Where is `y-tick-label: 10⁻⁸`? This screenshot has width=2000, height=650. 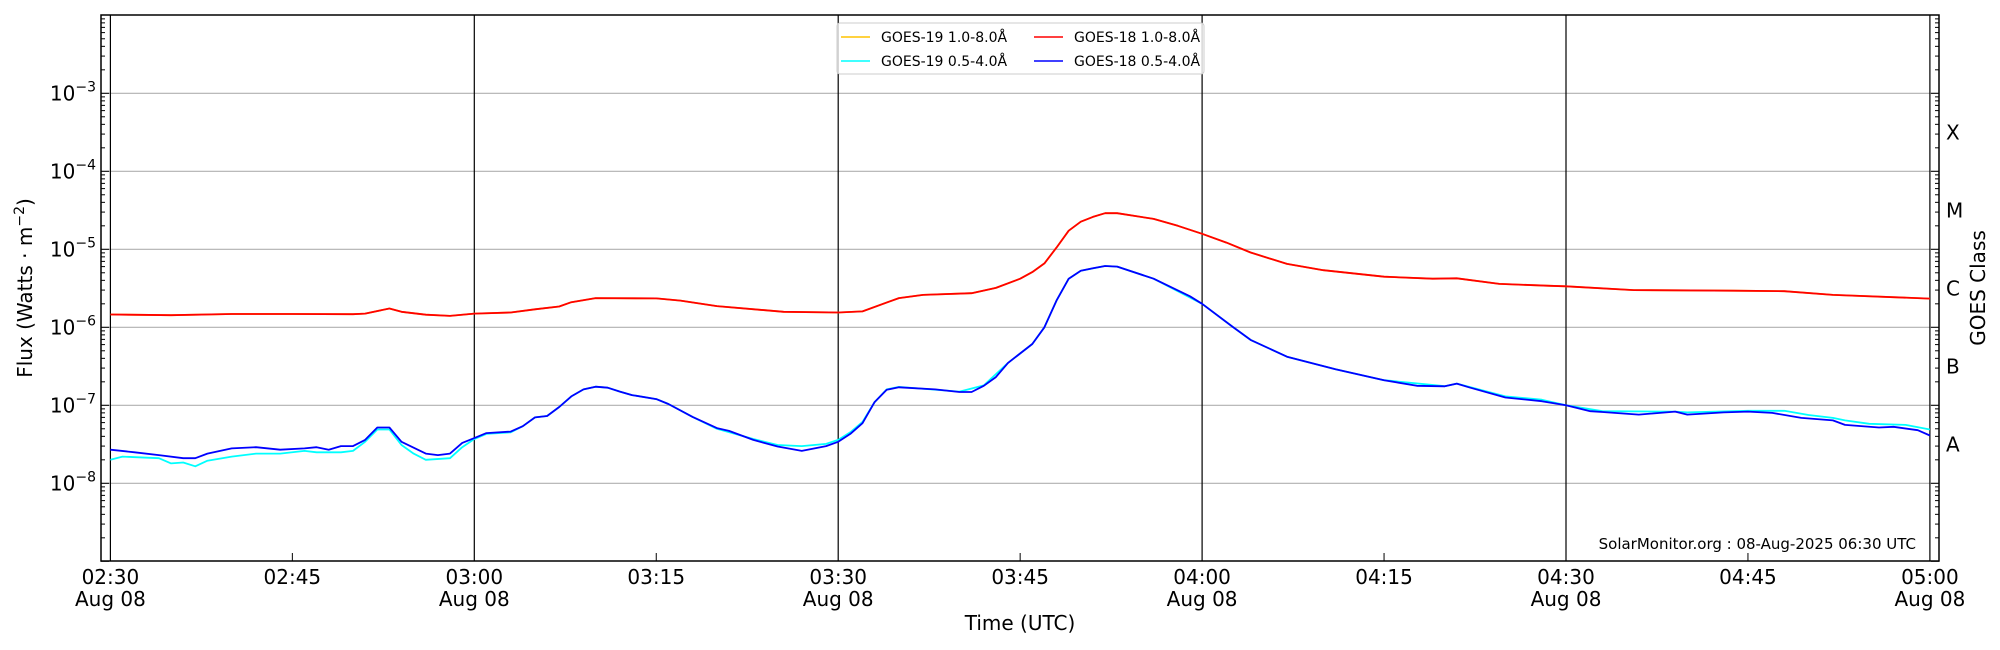 y-tick-label: 10⁻⁸ is located at coordinates (73, 482).